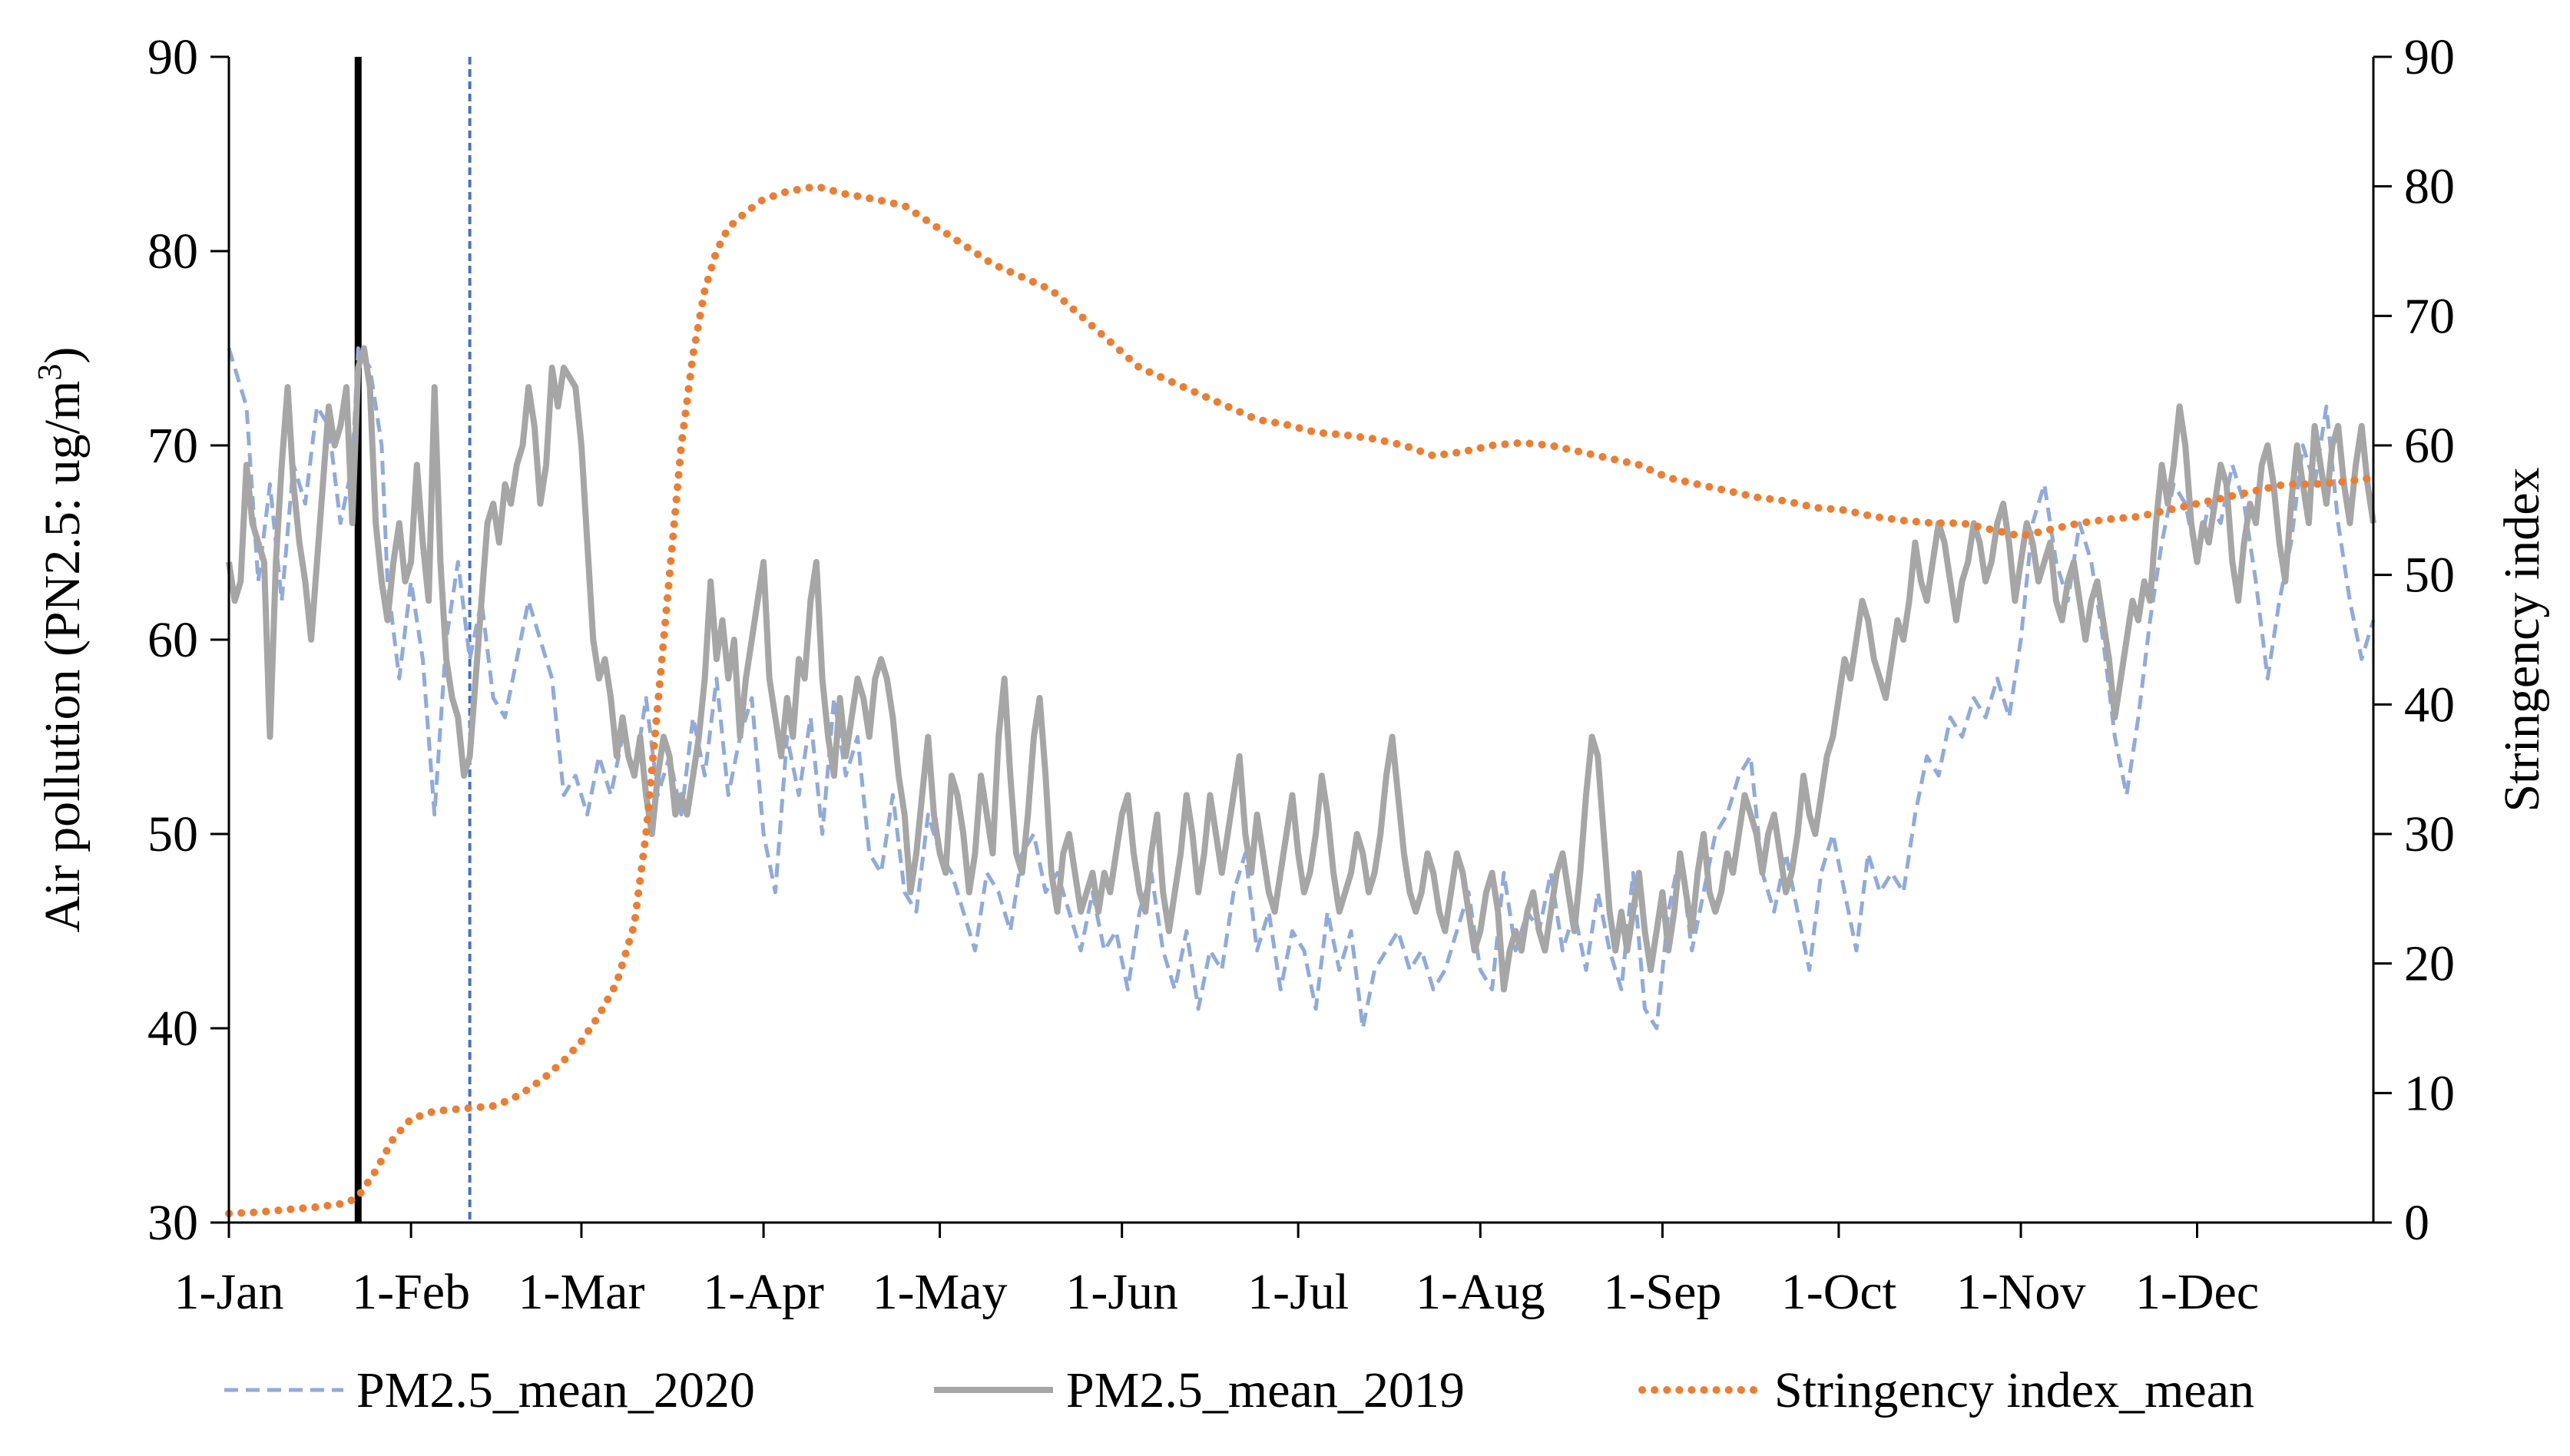  What do you see at coordinates (1265, 1390) in the screenshot?
I see `legend-label-1: PM2.5_mean_2019` at bounding box center [1265, 1390].